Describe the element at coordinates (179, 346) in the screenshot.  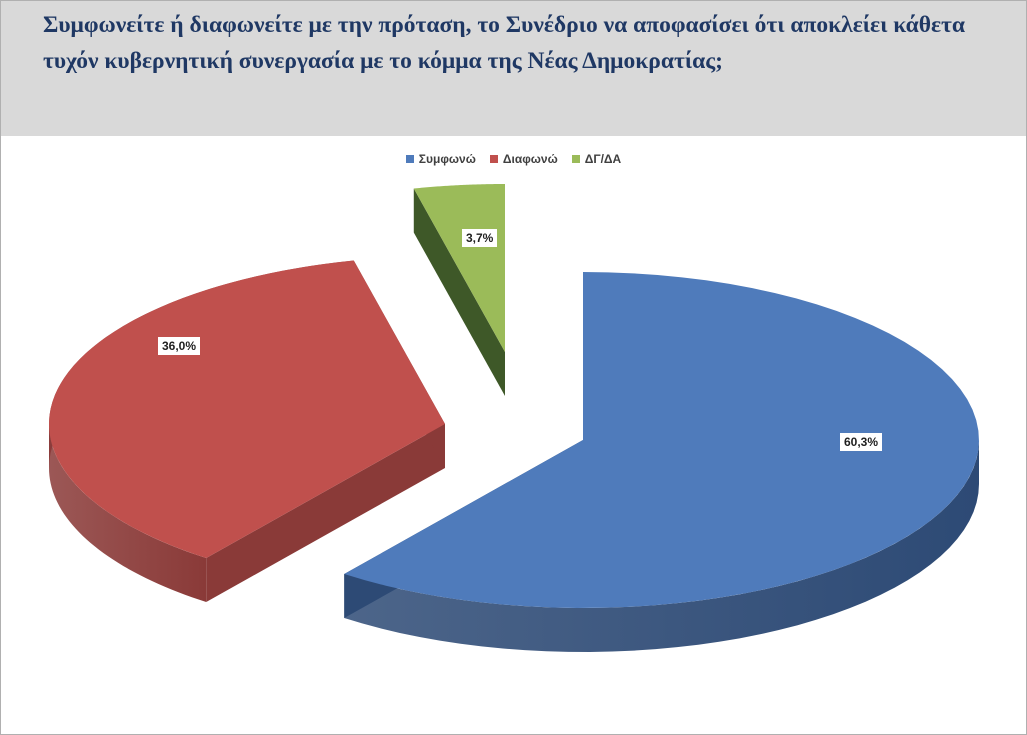
I see `data-label-disagree: 36,0%` at that location.